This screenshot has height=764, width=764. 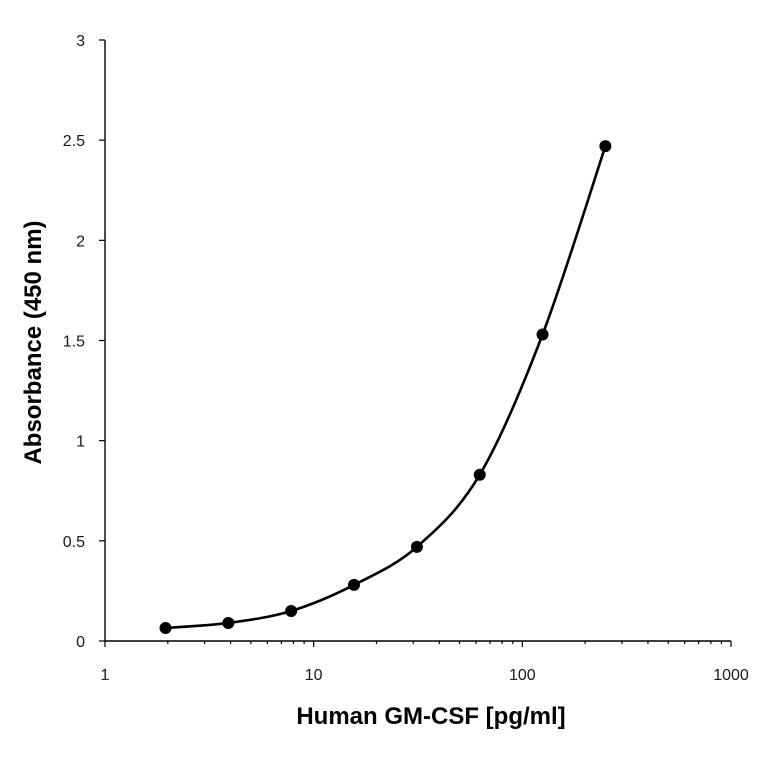 What do you see at coordinates (105, 675) in the screenshot?
I see `x-tick-label: 1` at bounding box center [105, 675].